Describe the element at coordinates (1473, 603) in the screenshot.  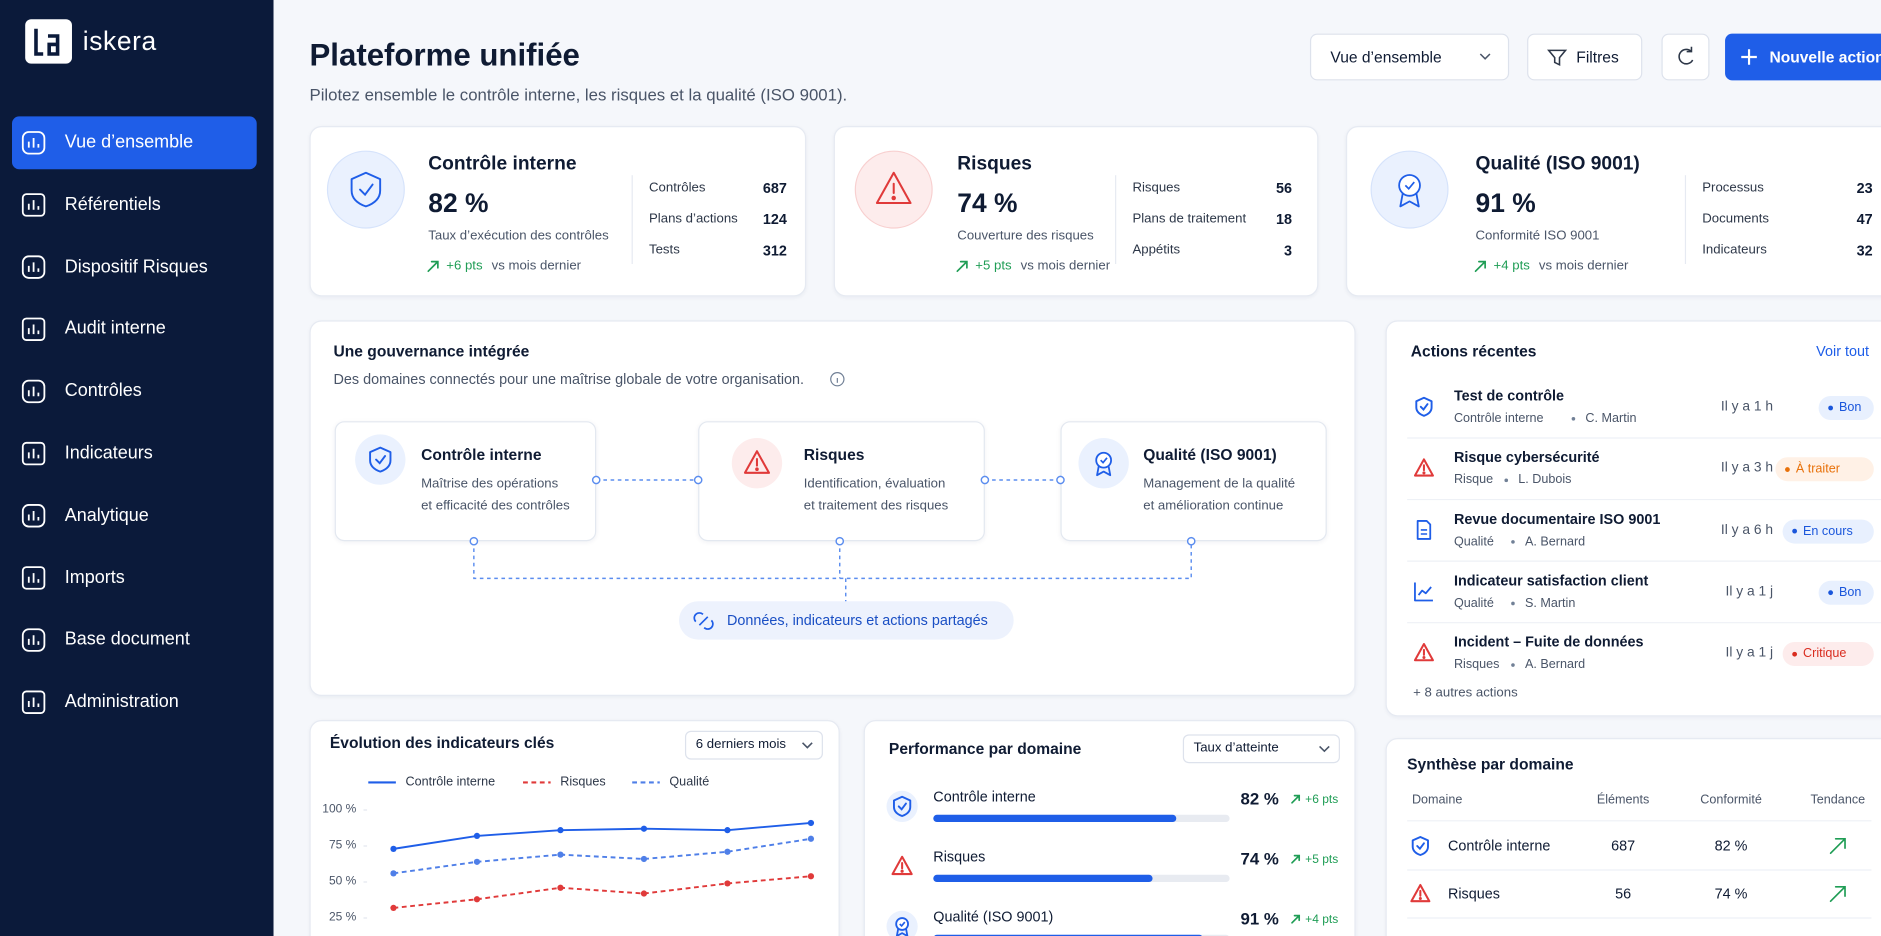
I see `action-domain: Qualité` at that location.